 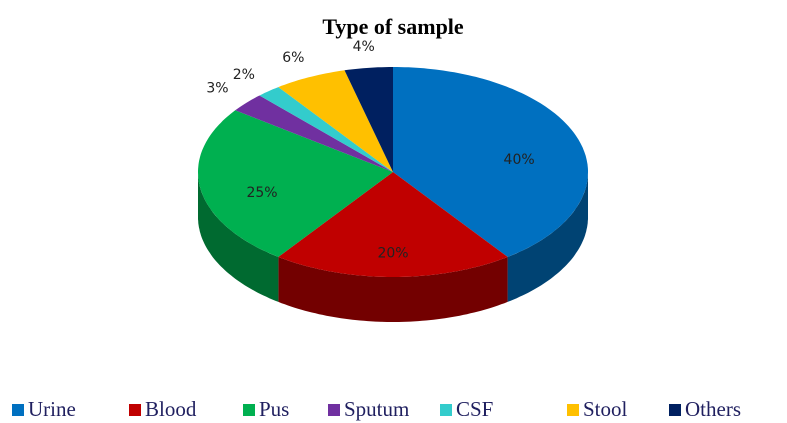 I want to click on legend-label: CSF, so click(x=474, y=409).